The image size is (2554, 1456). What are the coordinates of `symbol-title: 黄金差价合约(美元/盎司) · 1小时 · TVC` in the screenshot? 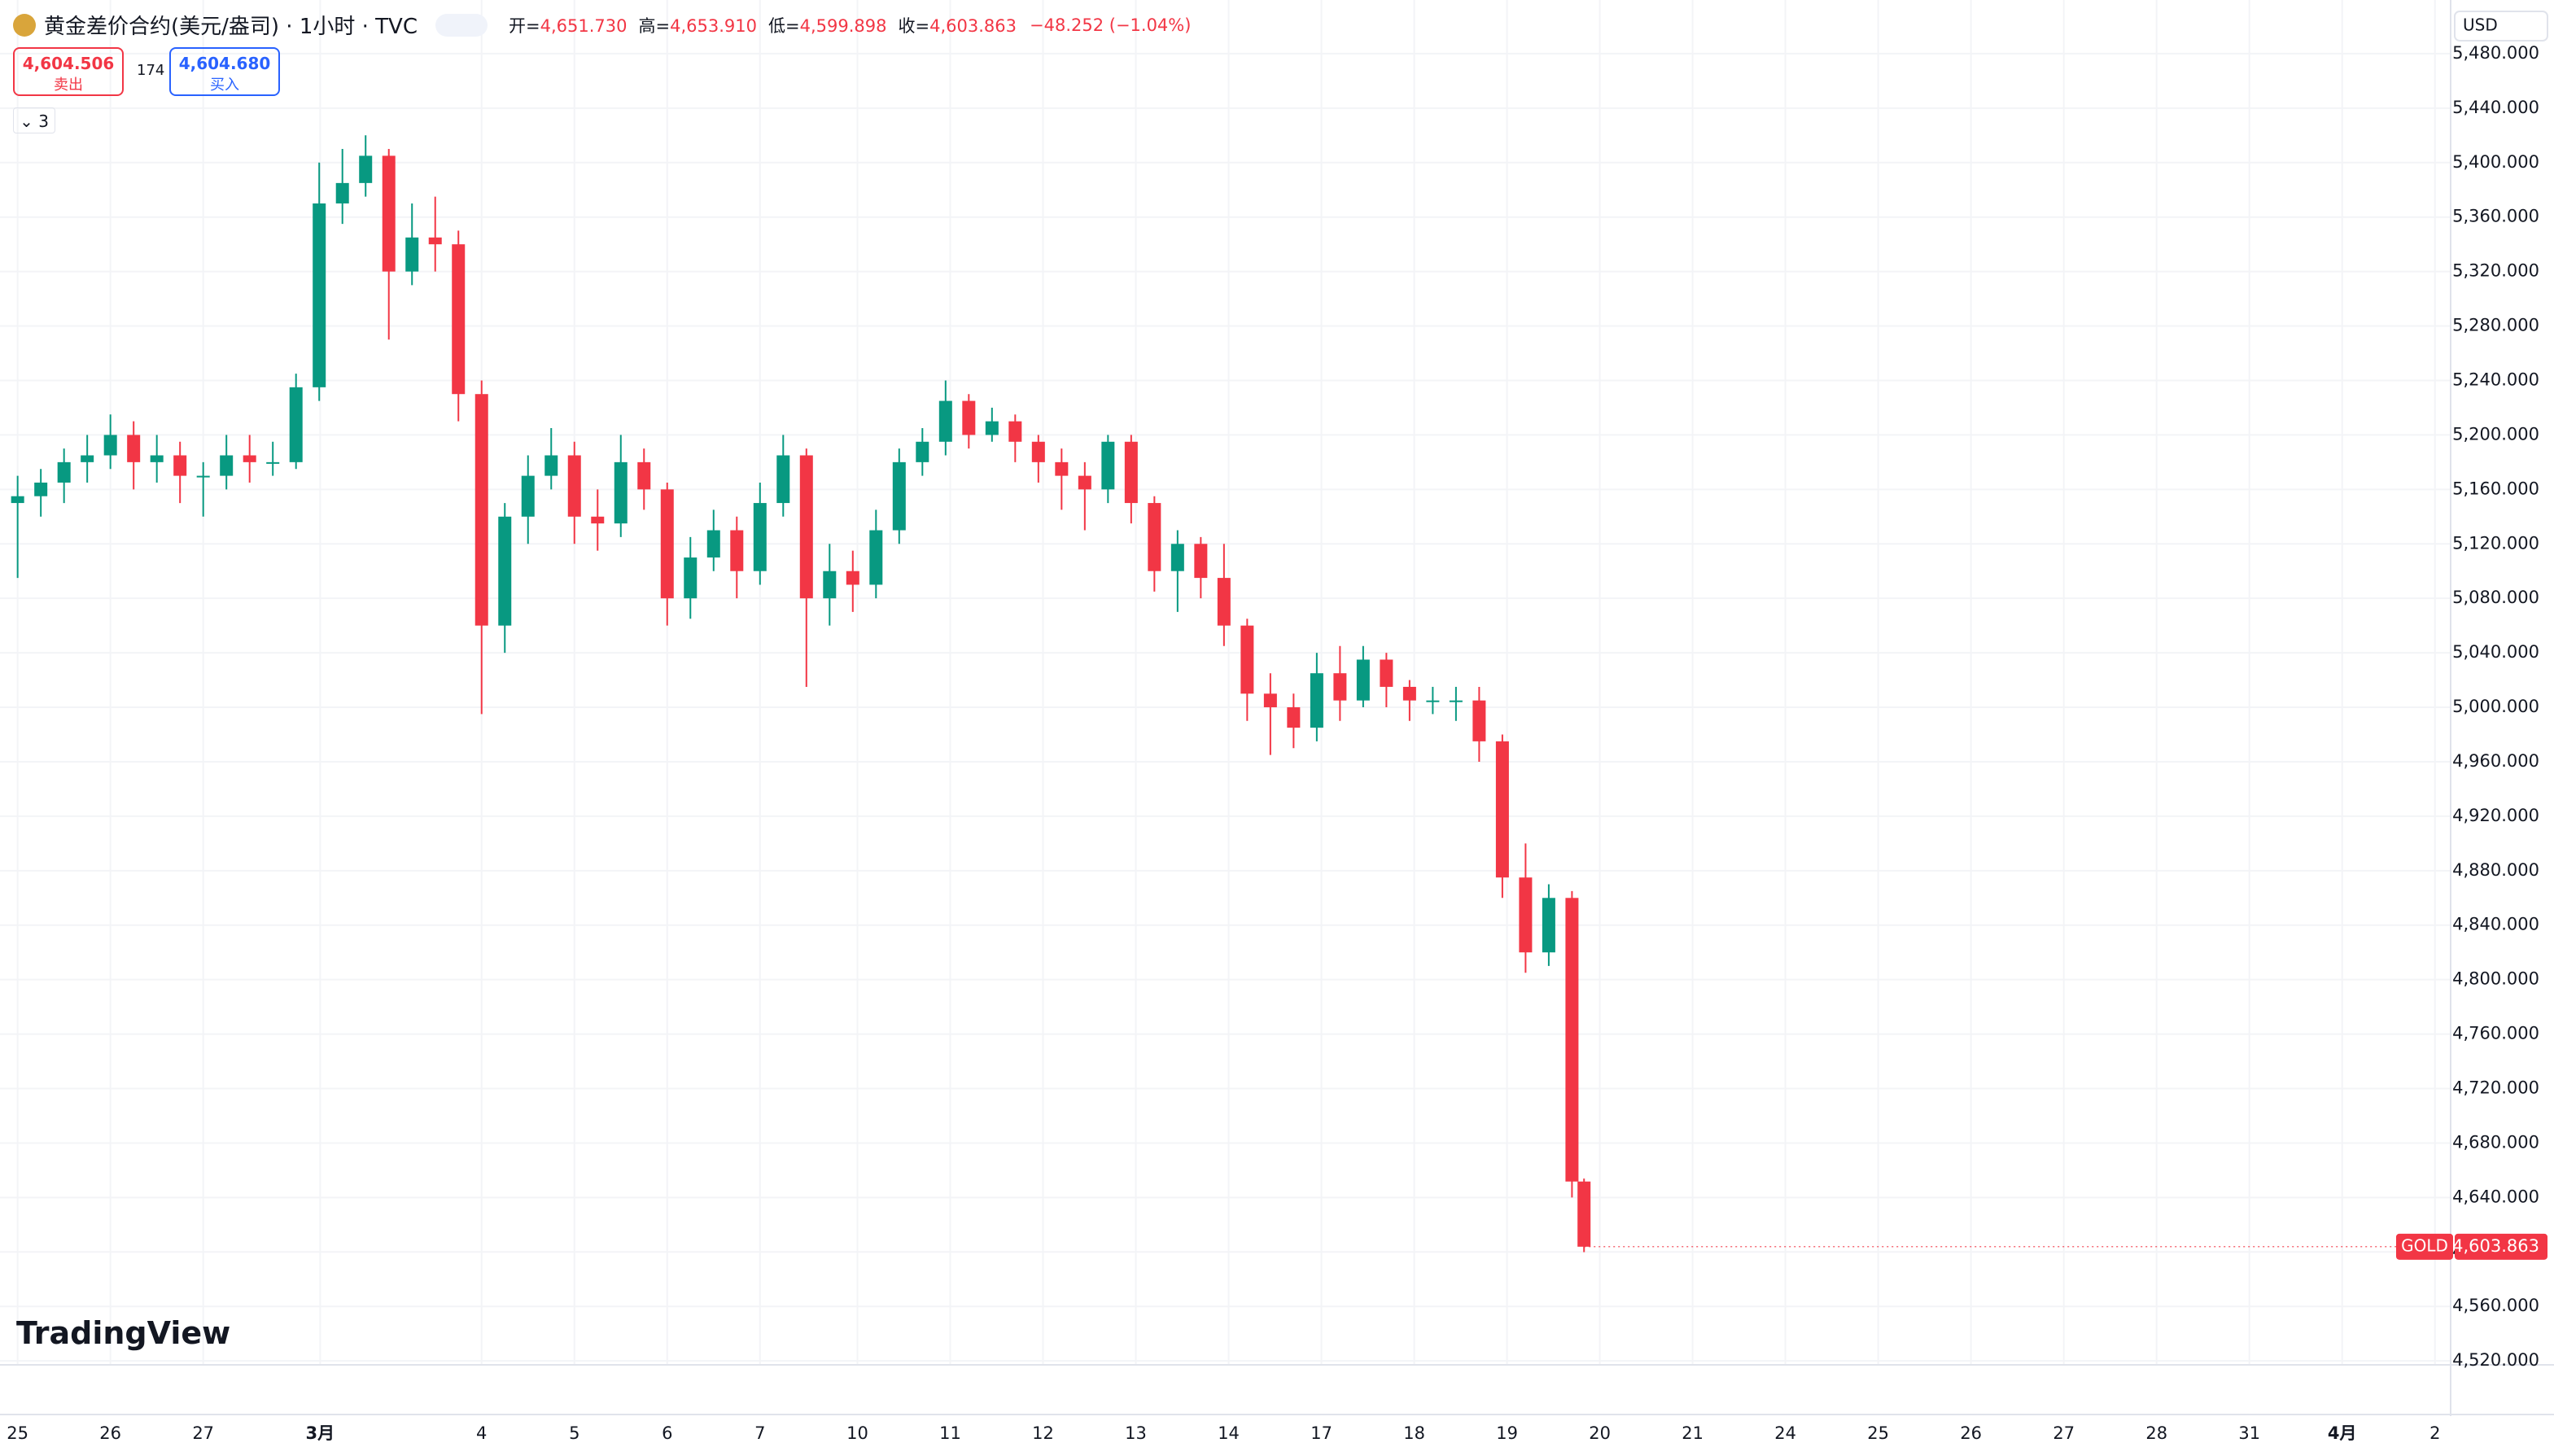 It's located at (231, 27).